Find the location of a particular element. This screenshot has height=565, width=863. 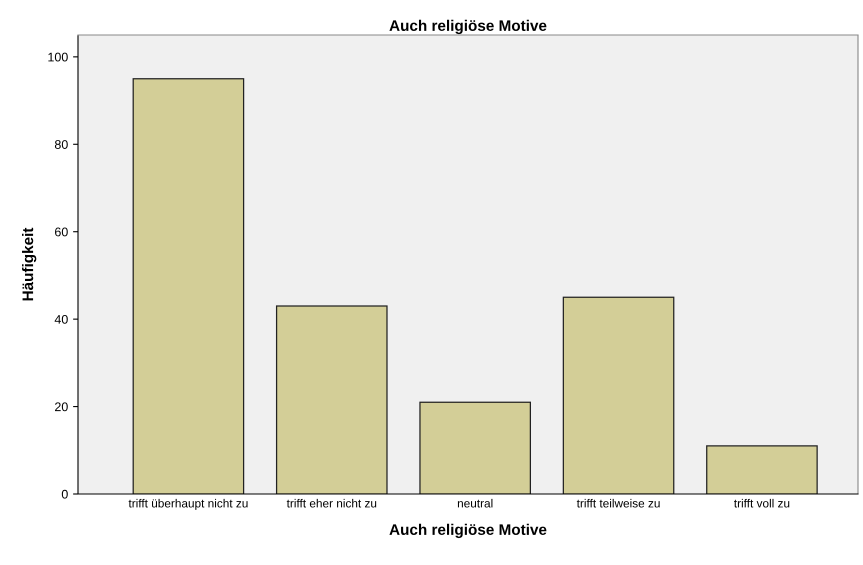

y-tick-label: 40 is located at coordinates (61, 319).